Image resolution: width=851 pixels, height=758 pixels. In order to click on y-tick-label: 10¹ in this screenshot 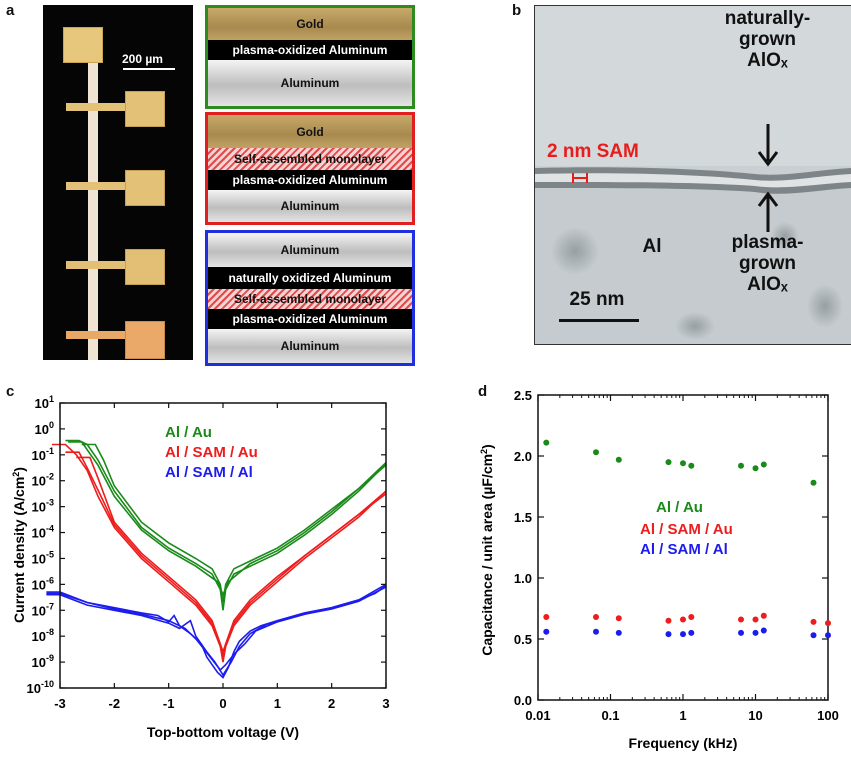, I will do `click(44, 402)`.